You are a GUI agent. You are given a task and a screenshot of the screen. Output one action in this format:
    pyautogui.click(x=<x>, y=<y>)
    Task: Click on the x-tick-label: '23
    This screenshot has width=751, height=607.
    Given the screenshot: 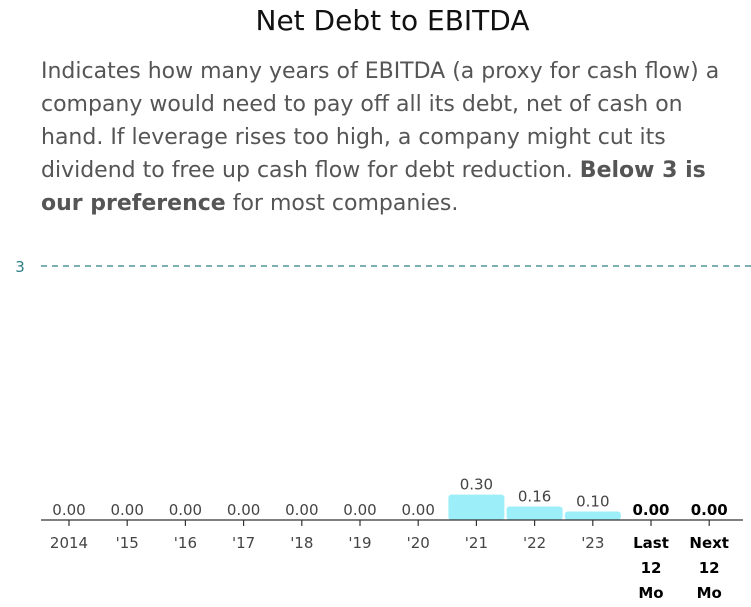 What is the action you would take?
    pyautogui.click(x=592, y=543)
    